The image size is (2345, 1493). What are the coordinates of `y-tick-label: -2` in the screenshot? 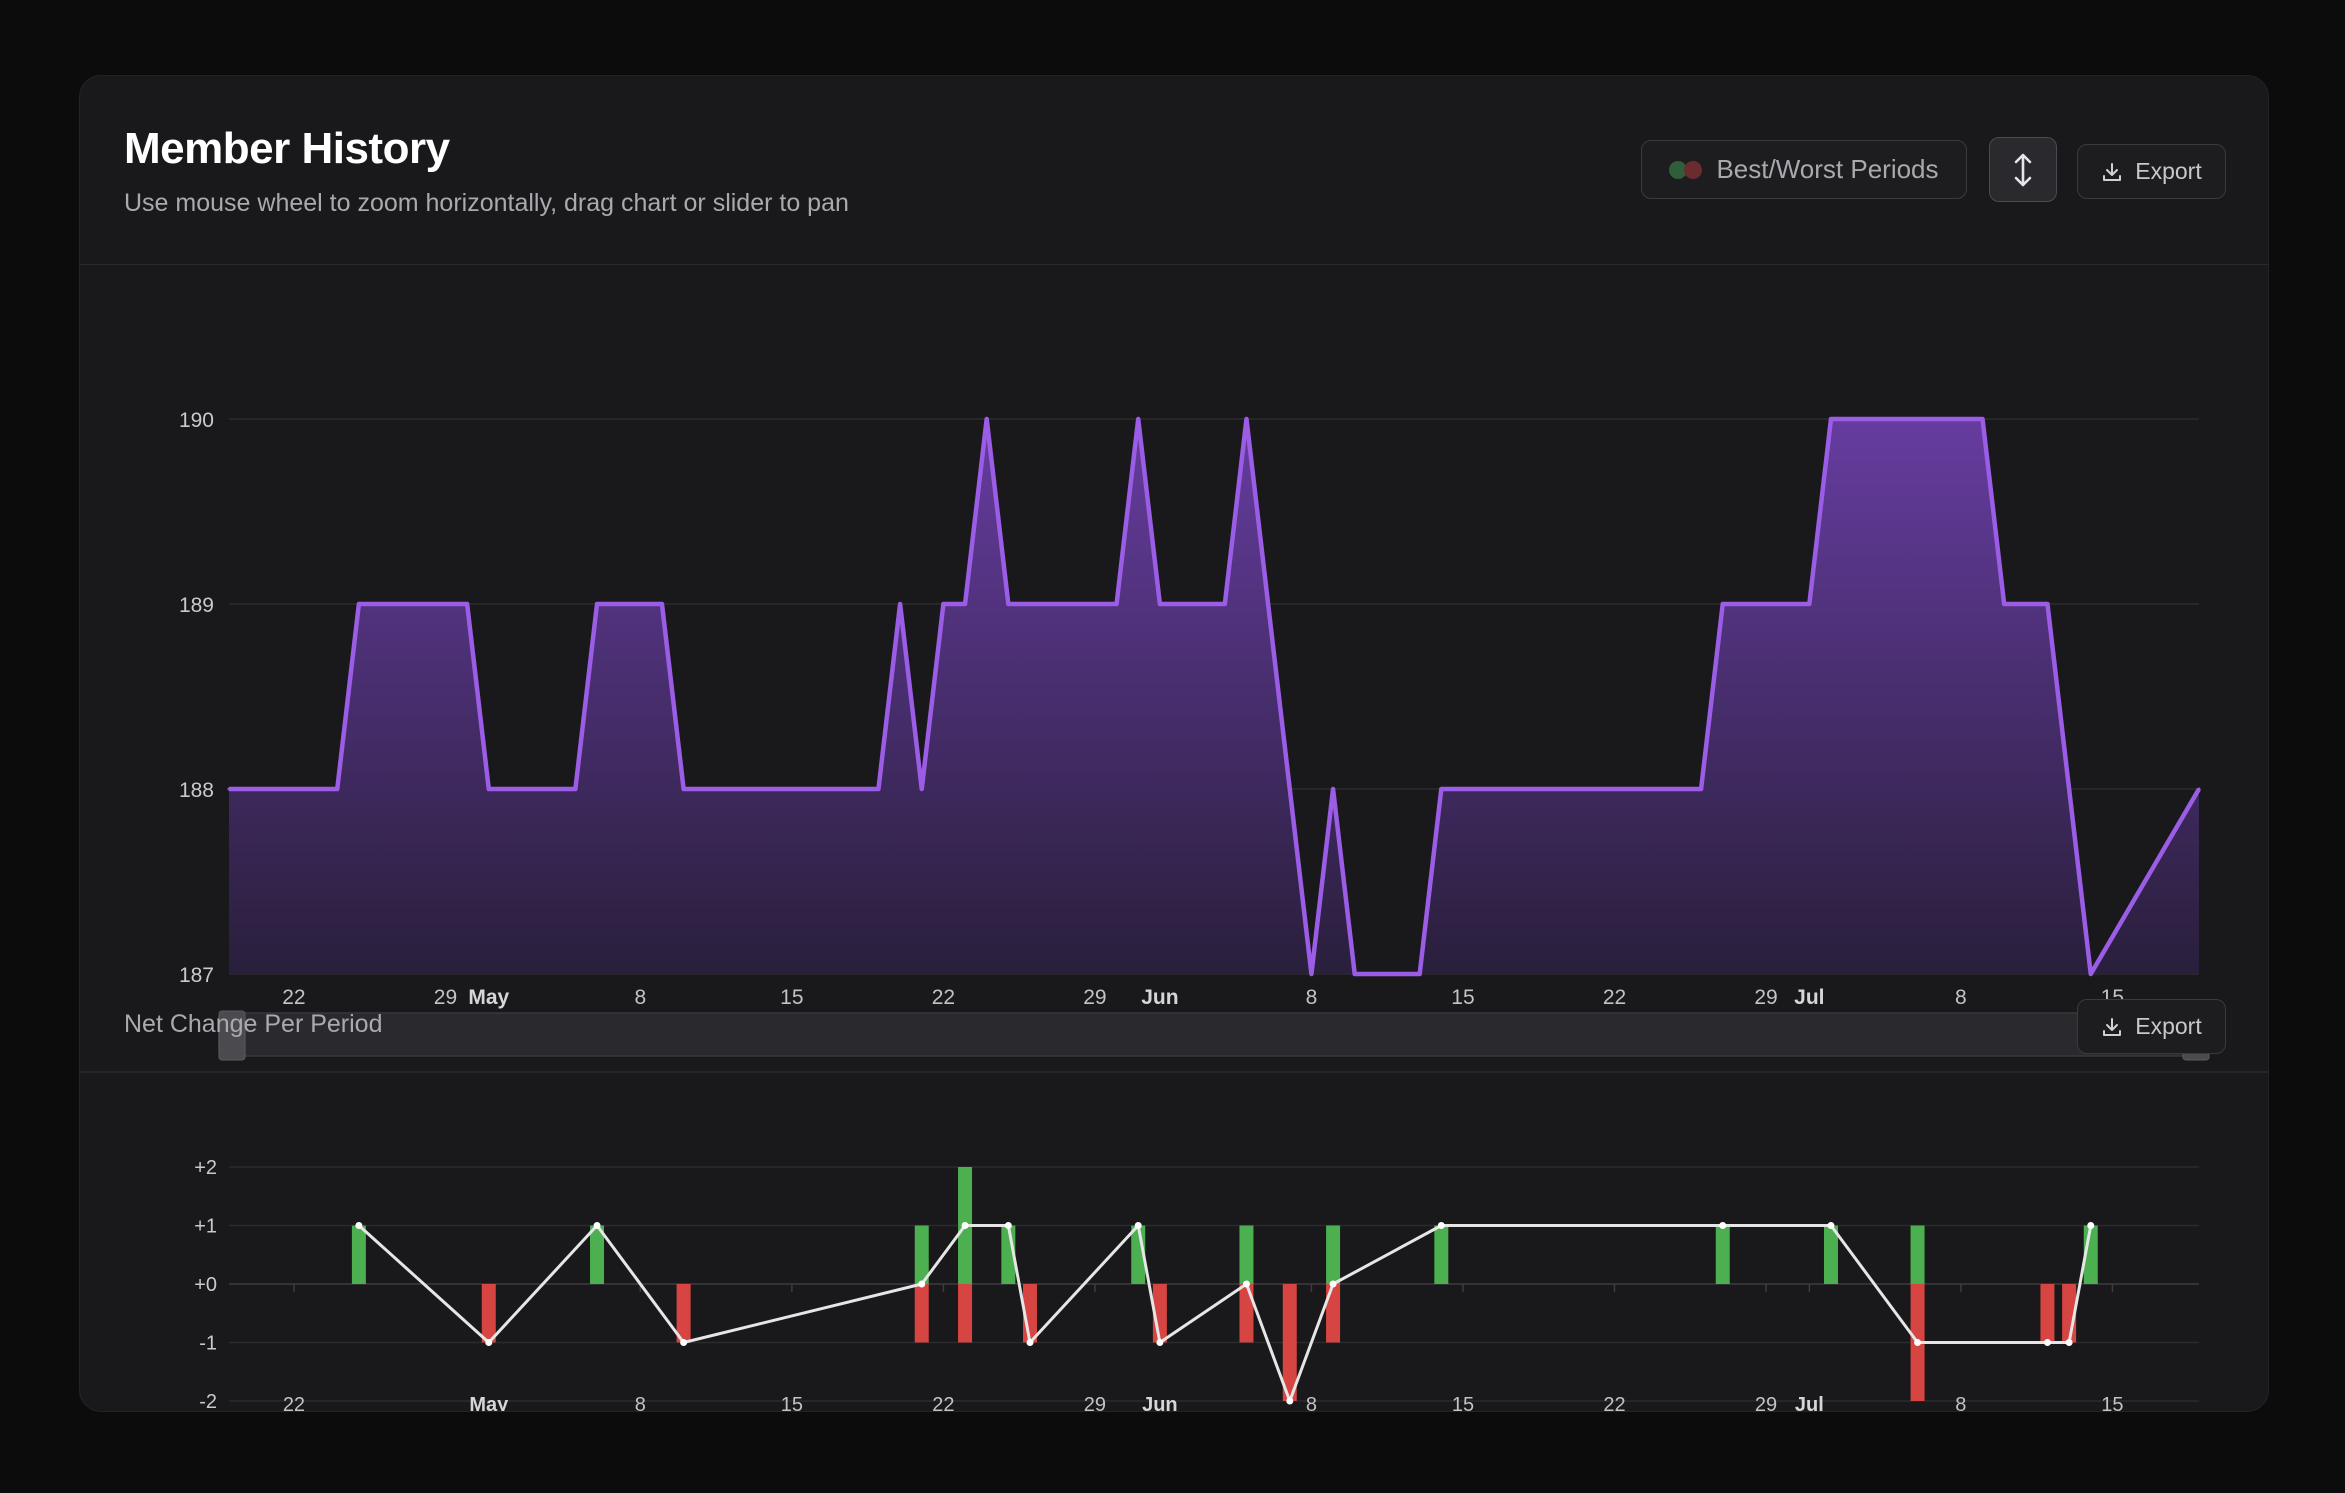 It's located at (208, 1401).